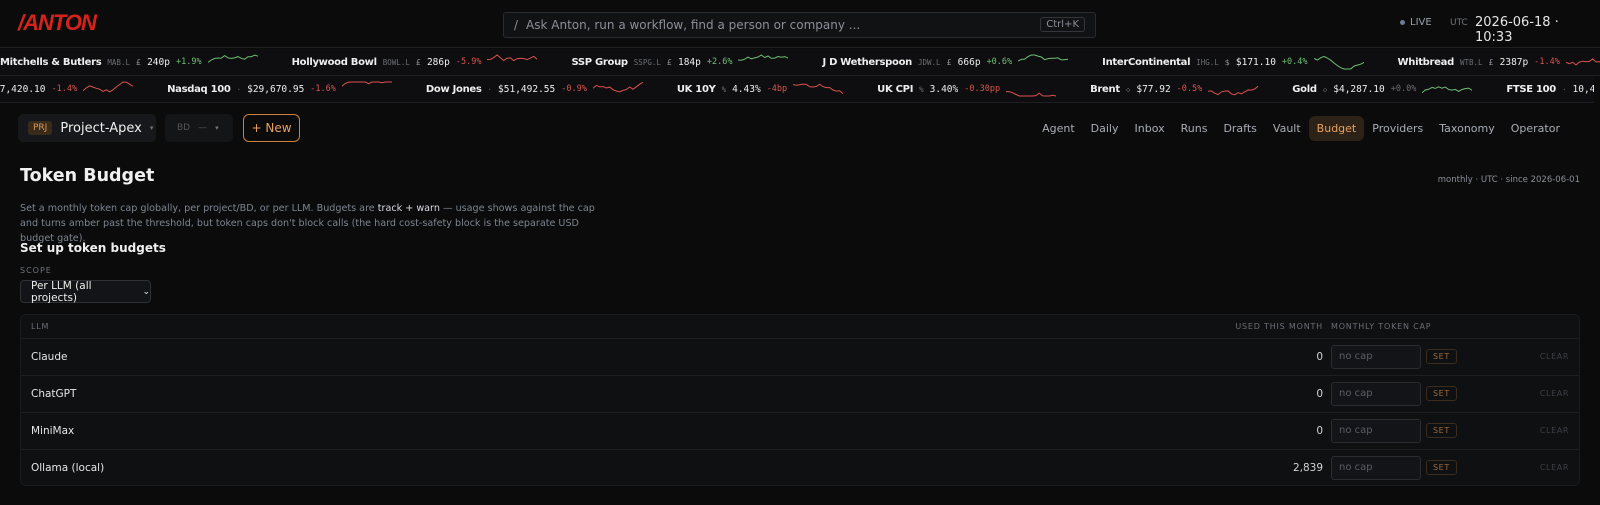 The width and height of the screenshot is (1600, 505). What do you see at coordinates (334, 62) in the screenshot?
I see `ticker-name: Hollywood Bowl` at bounding box center [334, 62].